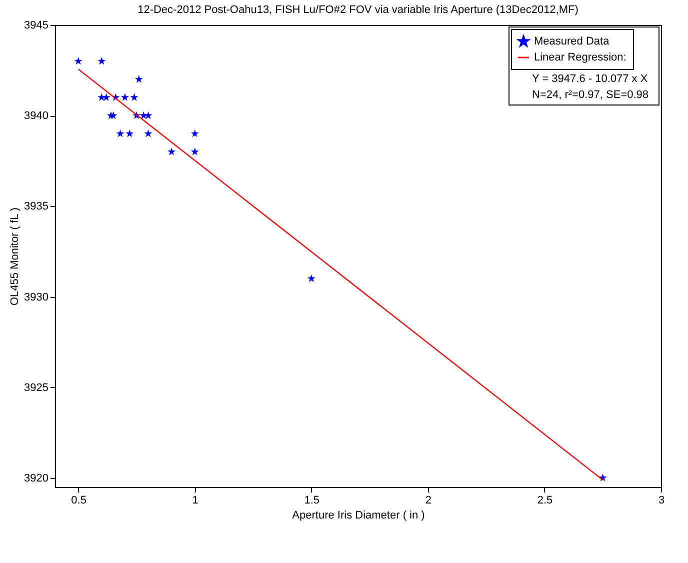 This screenshot has height=563, width=688. Describe the element at coordinates (590, 79) in the screenshot. I see `annotation: Y = 3947.6 - 10.077 x X` at that location.